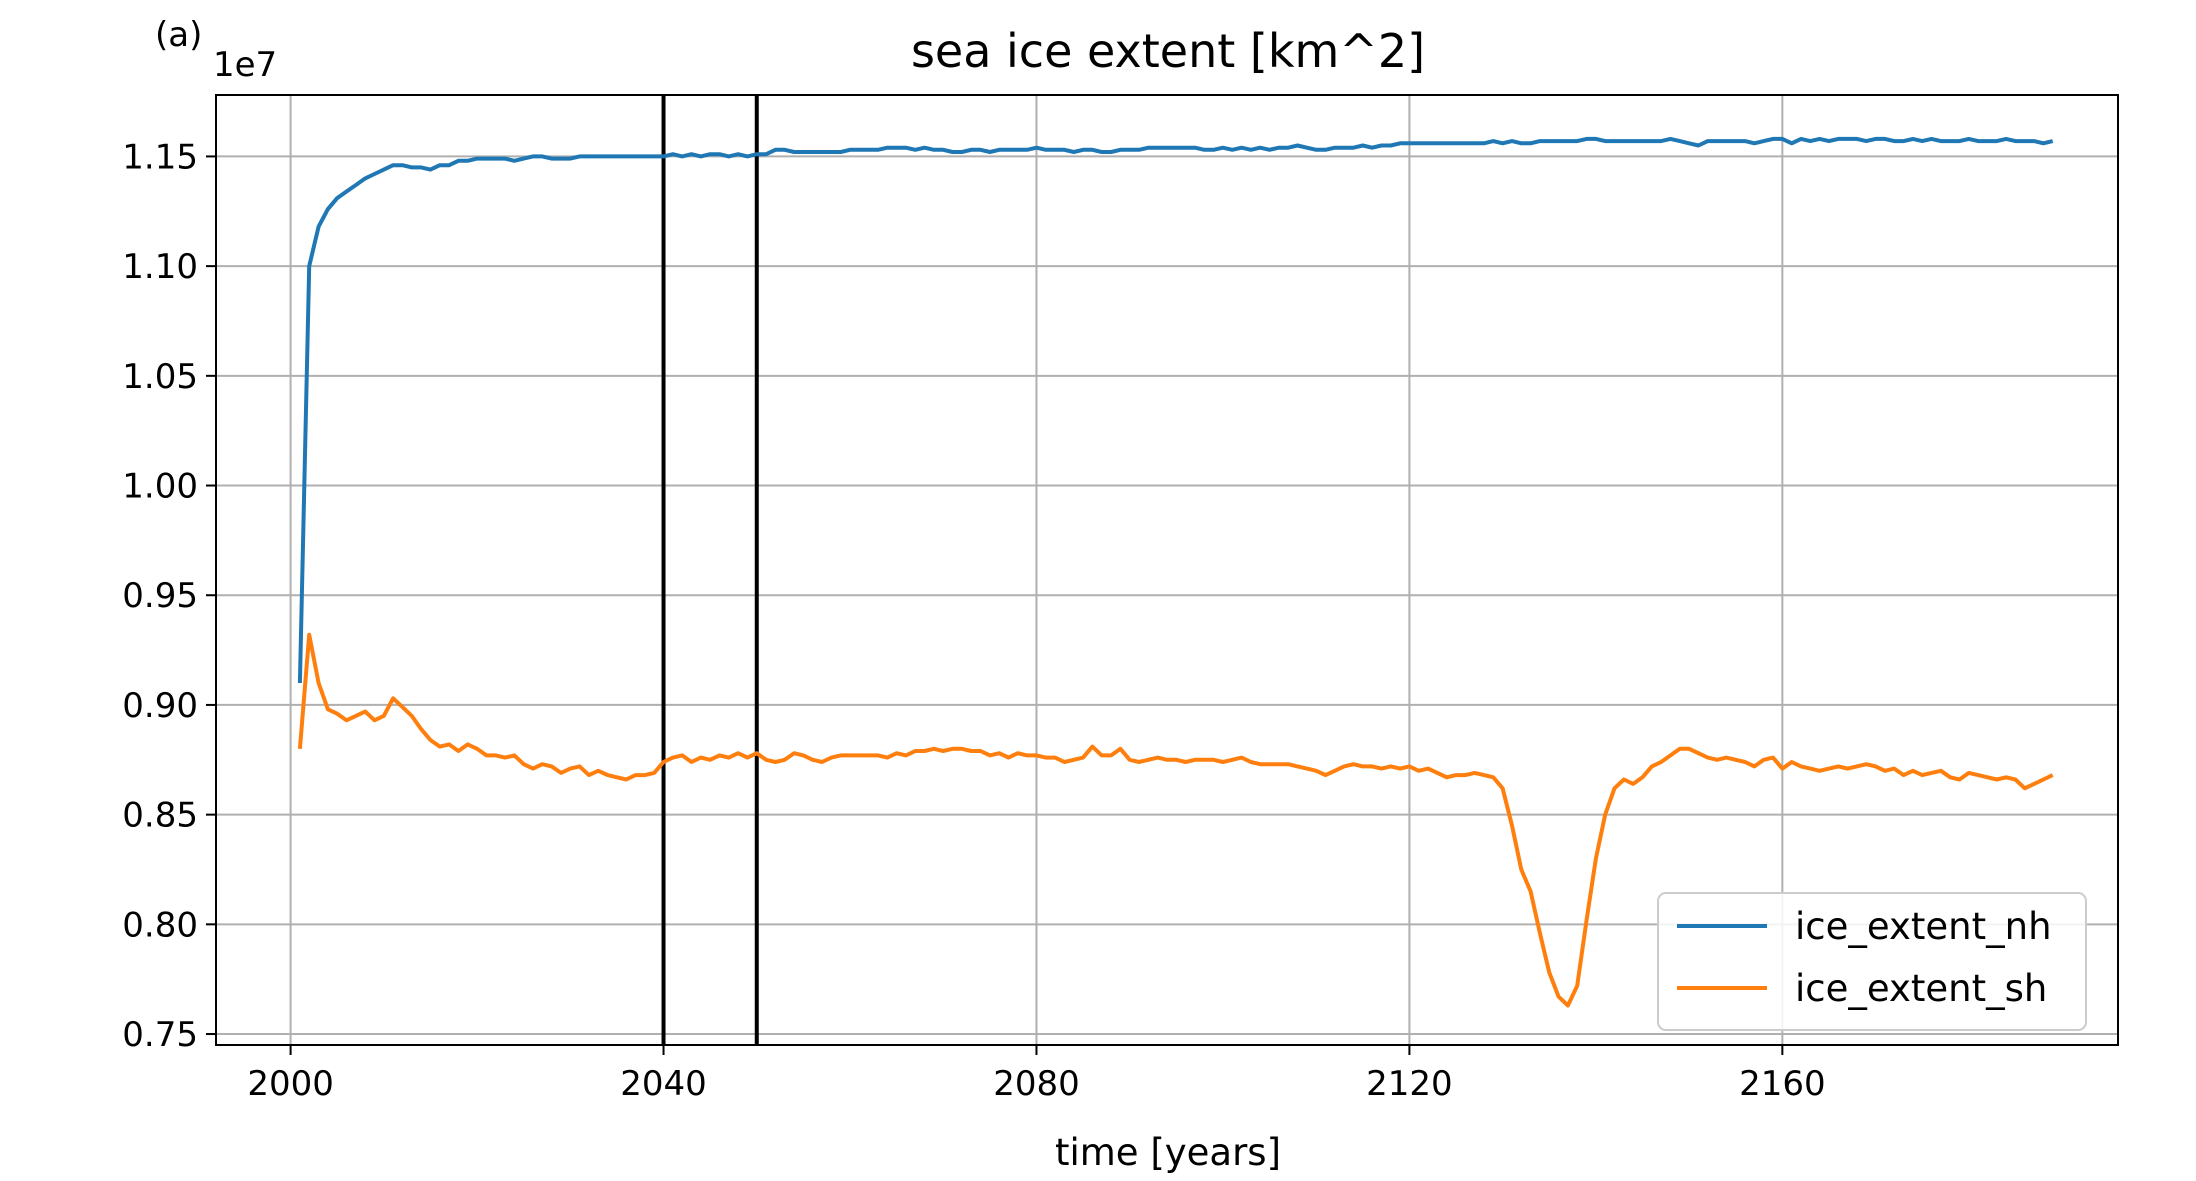  What do you see at coordinates (290, 1084) in the screenshot?
I see `x-tick-label: 2000` at bounding box center [290, 1084].